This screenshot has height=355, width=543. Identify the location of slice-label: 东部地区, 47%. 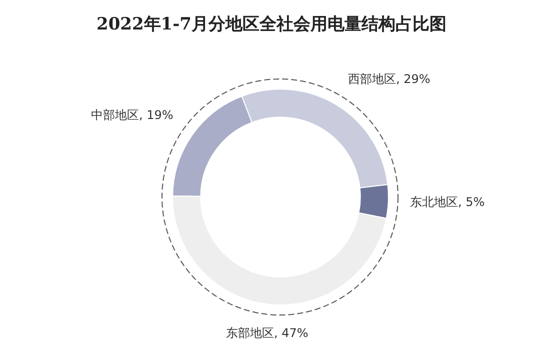
(267, 333).